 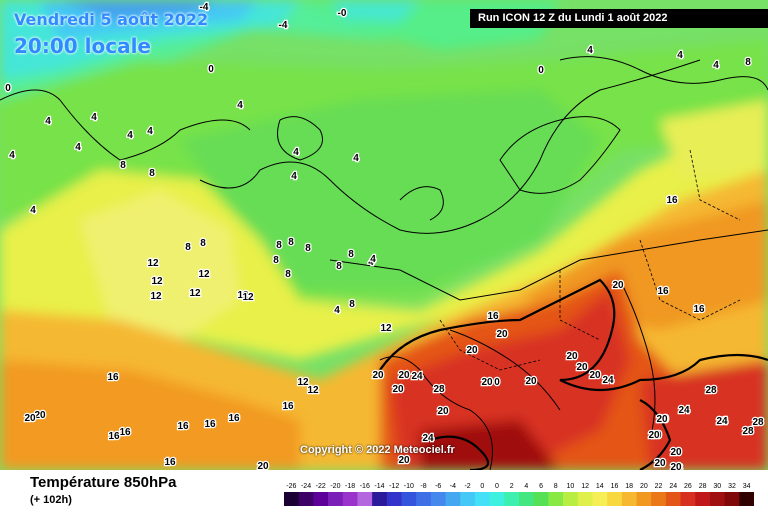 What do you see at coordinates (688, 486) in the screenshot?
I see `legend-tick-label: 26` at bounding box center [688, 486].